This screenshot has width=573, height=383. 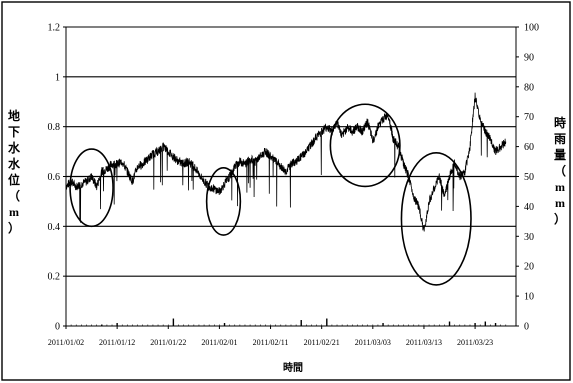 I want to click on y-label-left-glyph: m, so click(x=14, y=212).